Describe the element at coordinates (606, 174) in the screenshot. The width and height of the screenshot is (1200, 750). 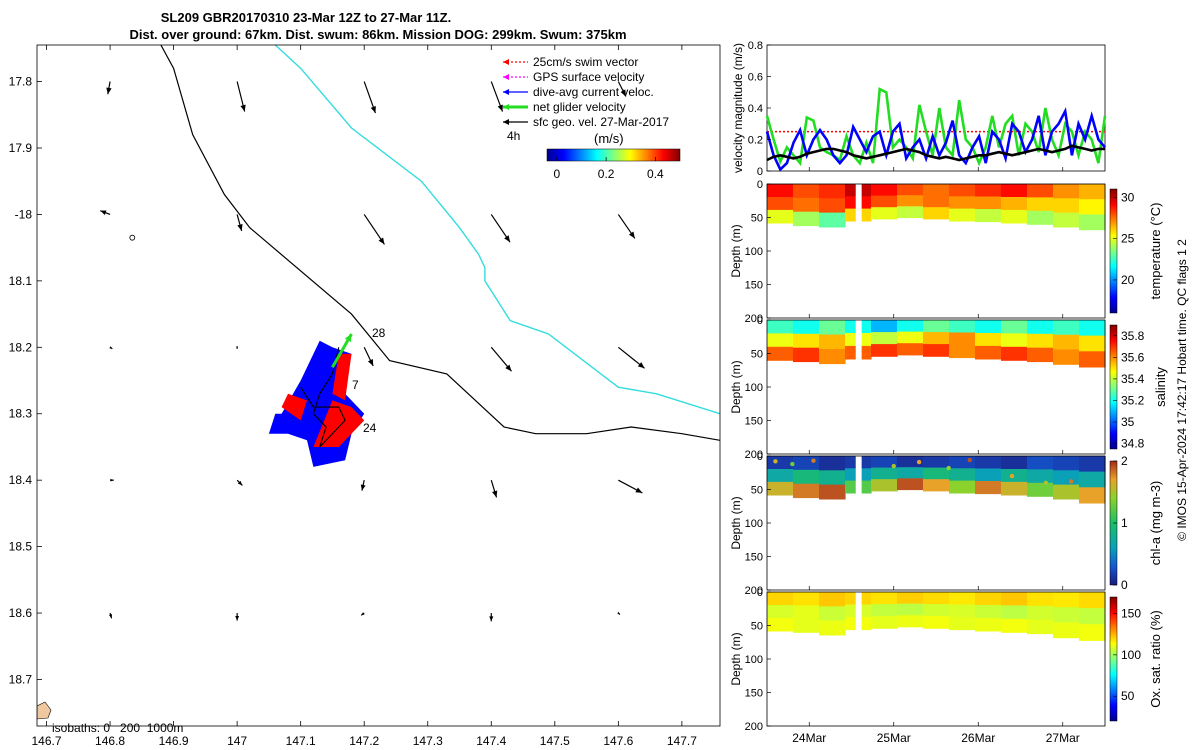
I see `colorbar-tick-label: 0.2` at that location.